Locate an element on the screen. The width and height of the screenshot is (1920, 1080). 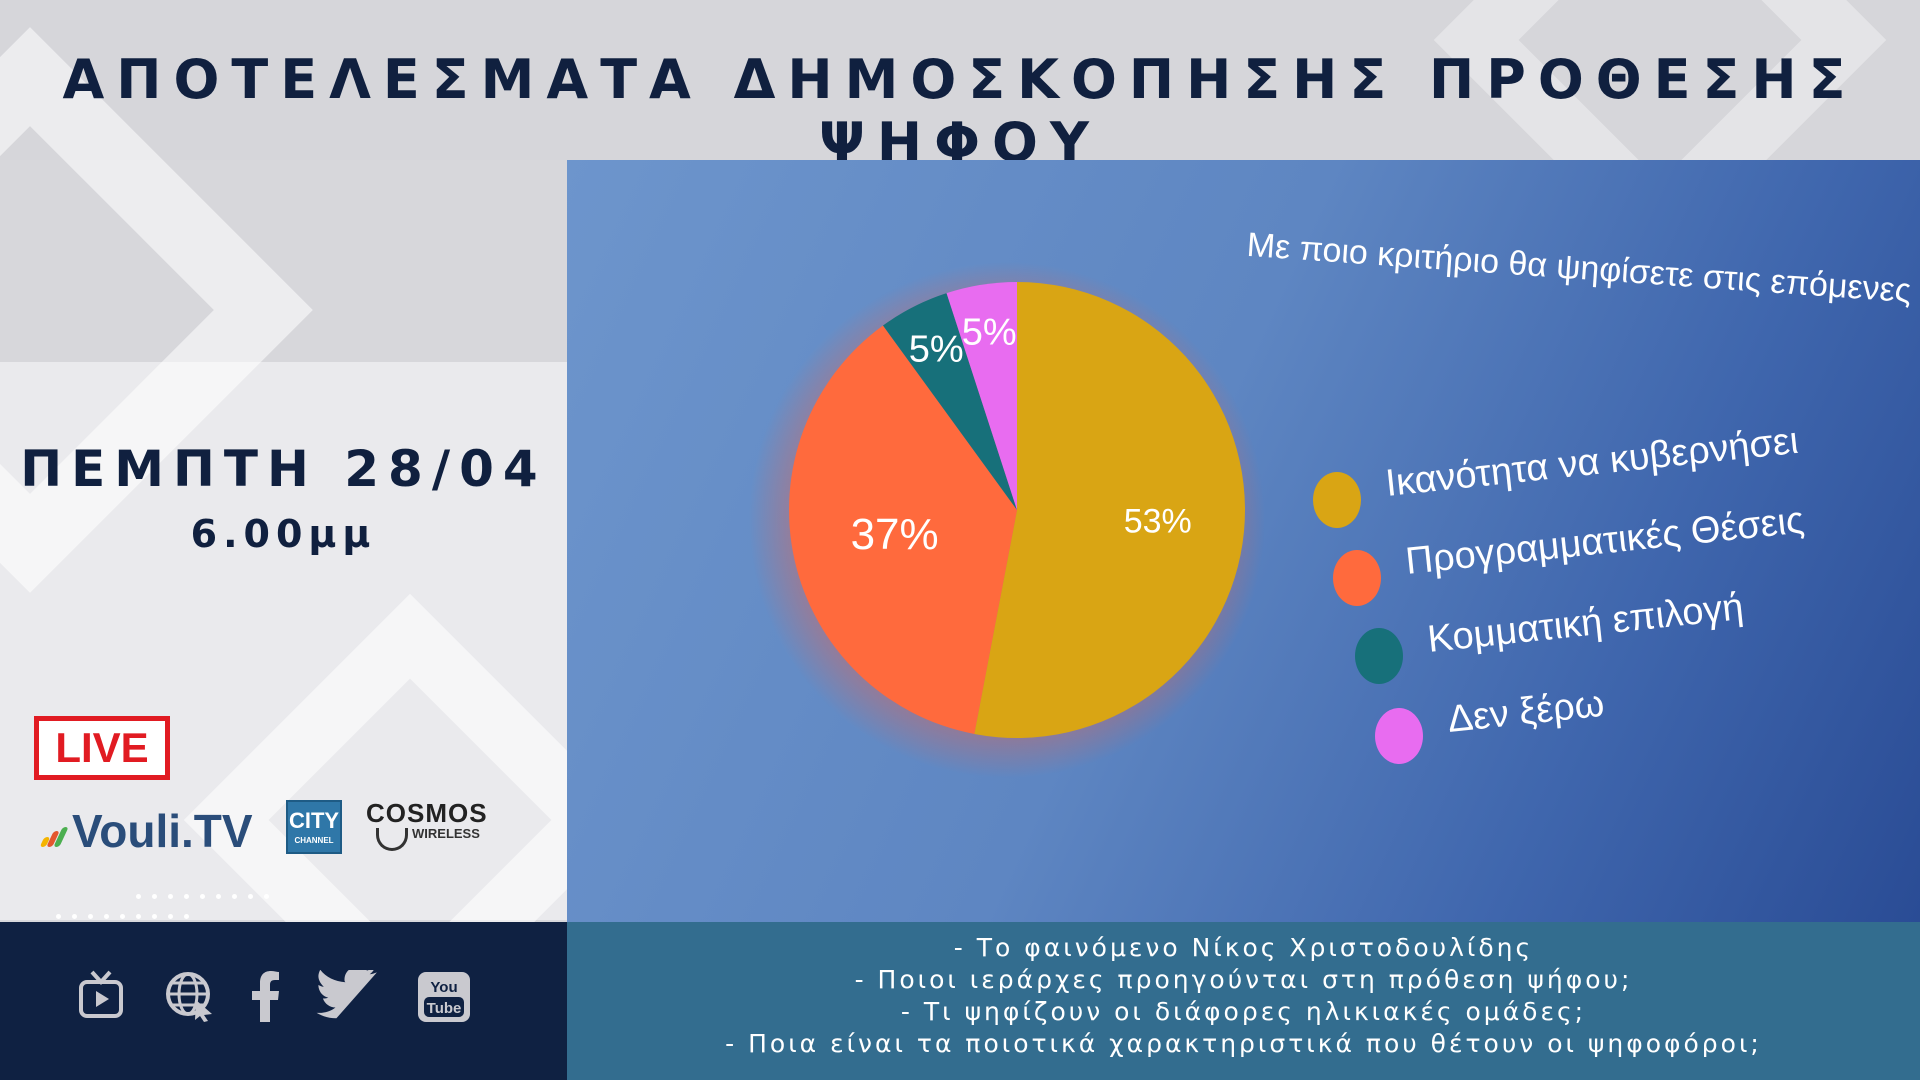
cosmos-wireless-logo: COSMOS WIRELESS is located at coordinates (425, 825).